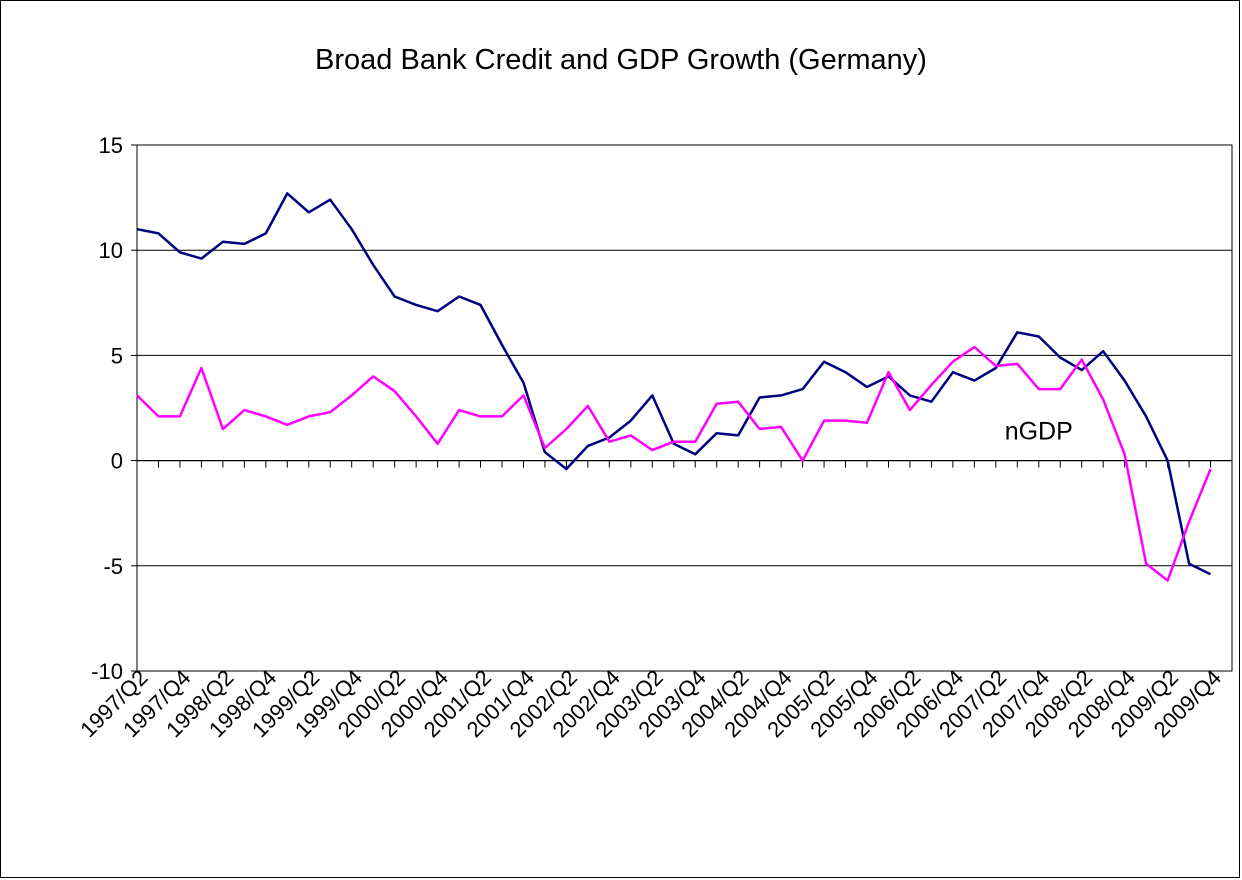 The height and width of the screenshot is (880, 1242). Describe the element at coordinates (1039, 432) in the screenshot. I see `annotation-label: nGDP` at that location.